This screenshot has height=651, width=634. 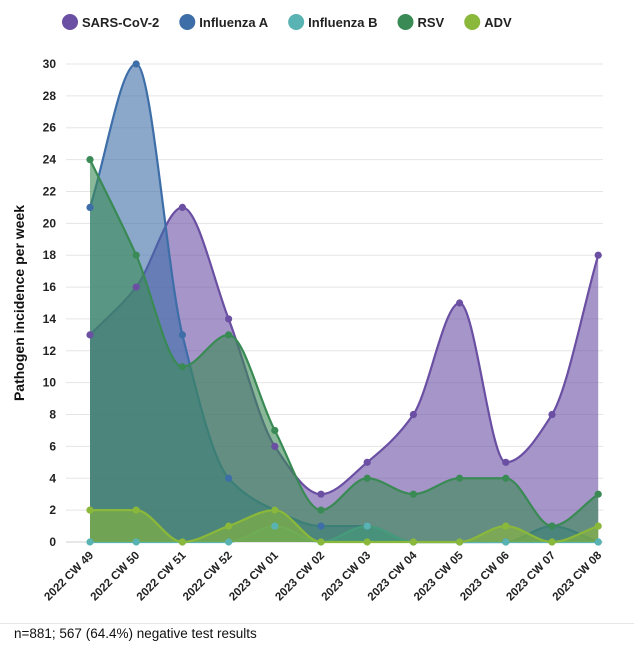 I want to click on legend-item-influenza-a: Influenza A, so click(x=224, y=22).